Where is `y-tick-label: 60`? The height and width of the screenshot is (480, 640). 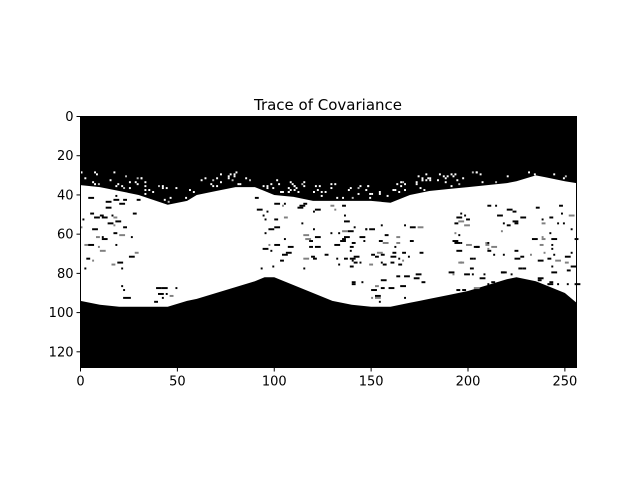
y-tick-label: 60 is located at coordinates (65, 235).